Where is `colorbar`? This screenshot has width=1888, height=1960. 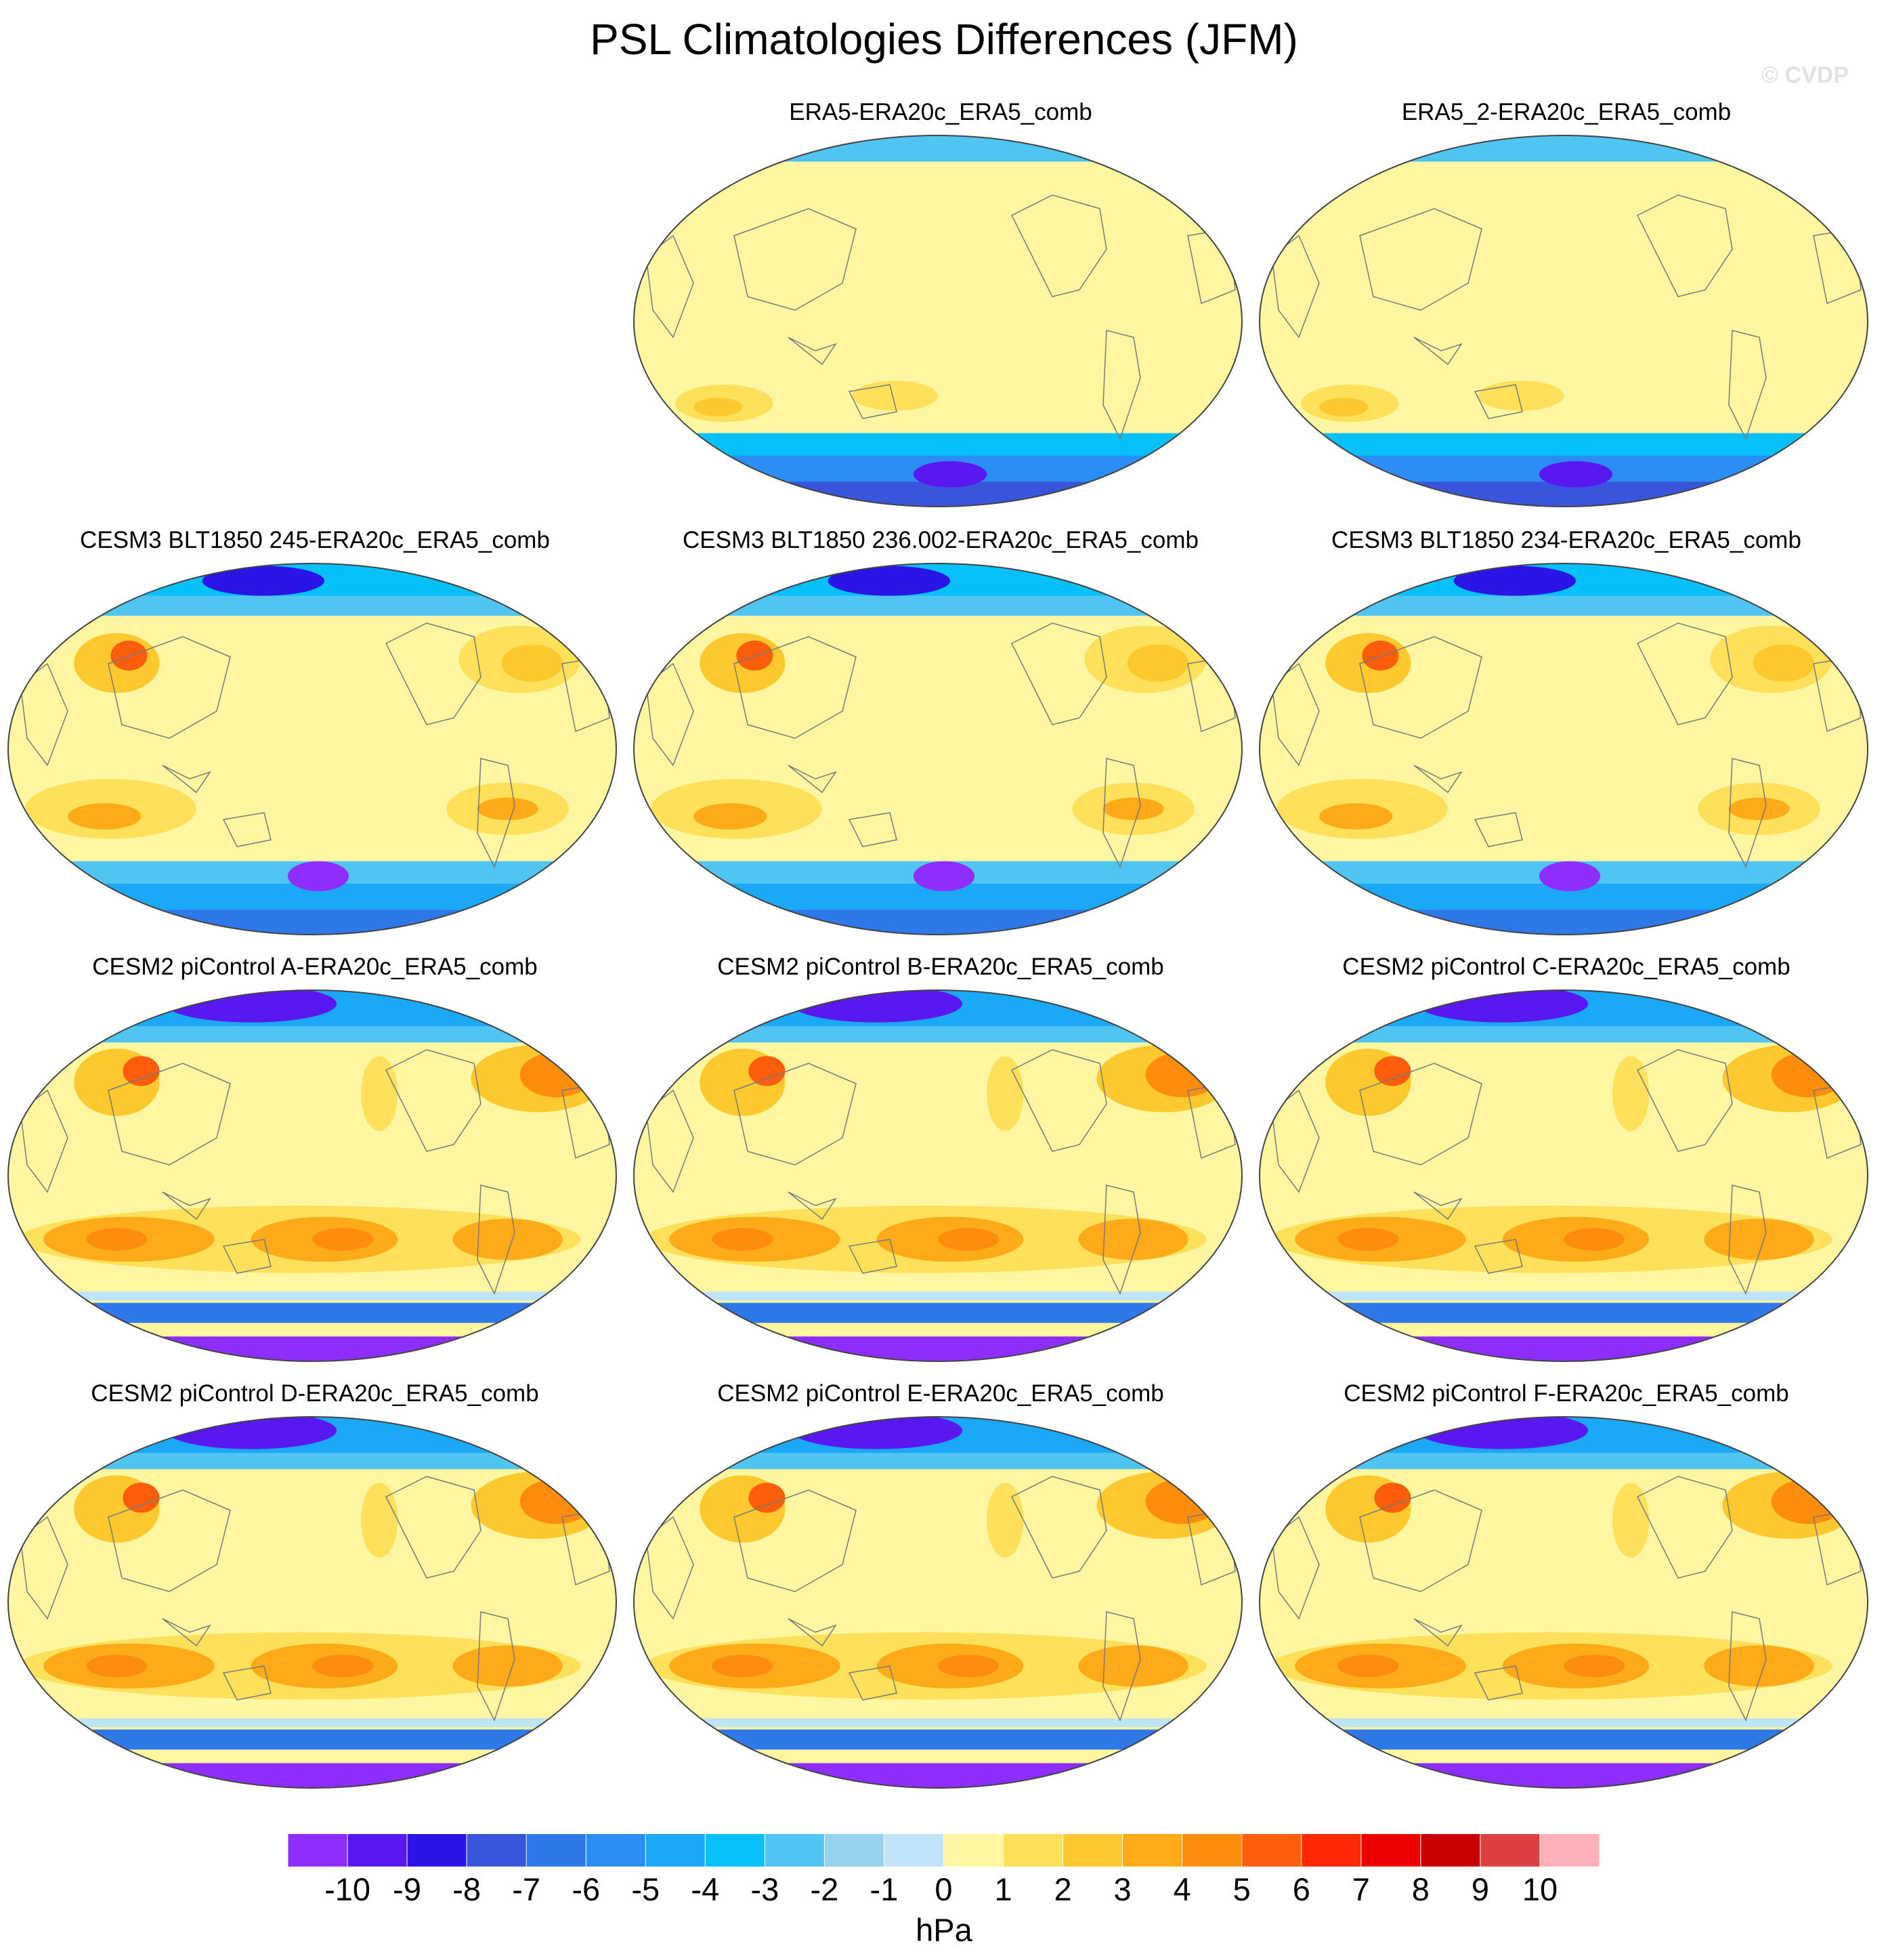
colorbar is located at coordinates (944, 1850).